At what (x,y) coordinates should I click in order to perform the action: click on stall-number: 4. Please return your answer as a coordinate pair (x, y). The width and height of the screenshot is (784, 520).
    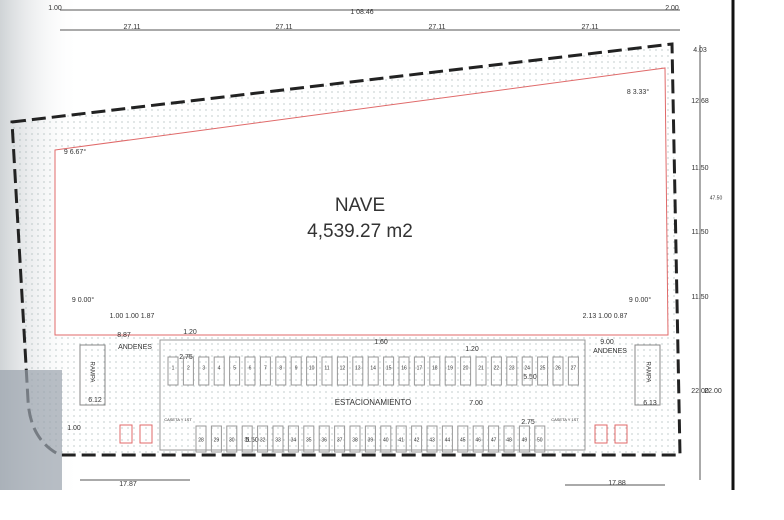
    Looking at the image, I should click on (219, 368).